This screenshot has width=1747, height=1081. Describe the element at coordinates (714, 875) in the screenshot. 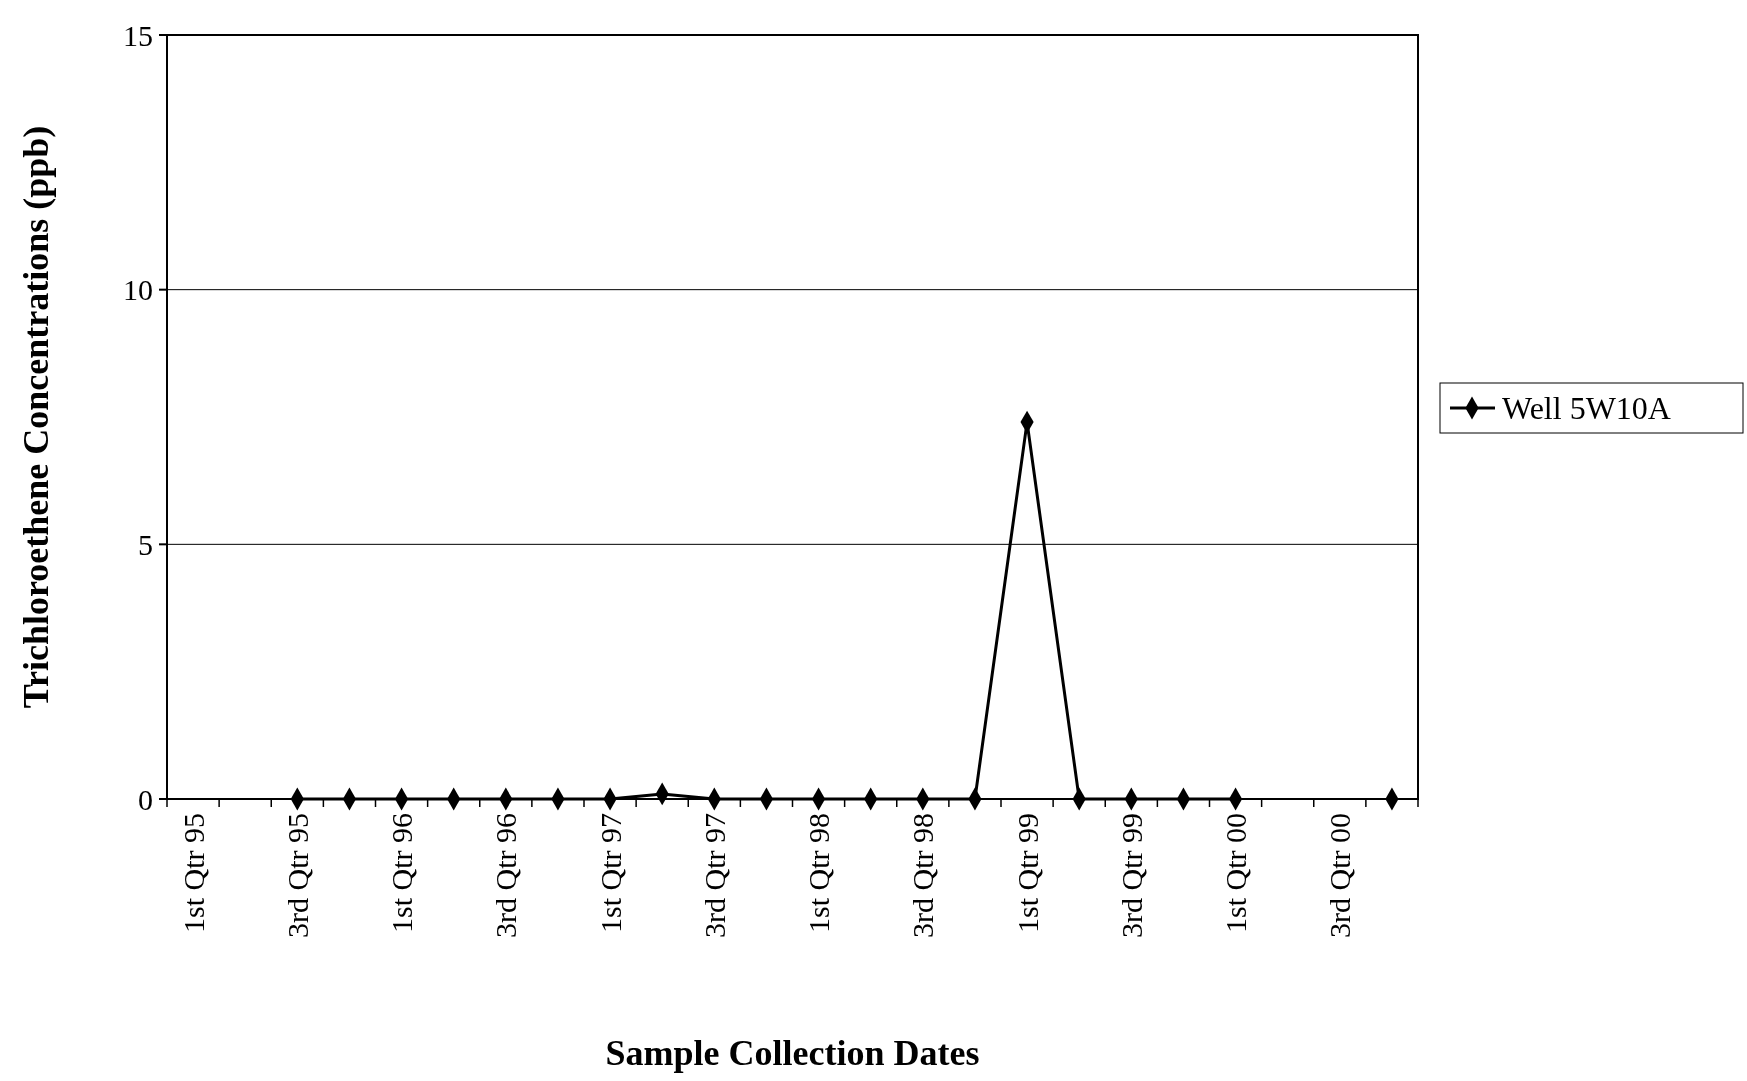

I see `x-tick-label: 3rd Qtr 97` at that location.